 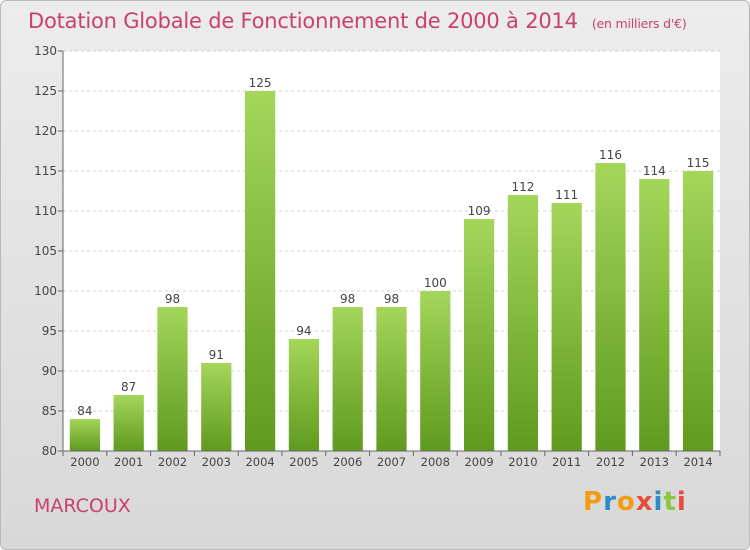 I want to click on x-tick-label: 2011, so click(x=566, y=462).